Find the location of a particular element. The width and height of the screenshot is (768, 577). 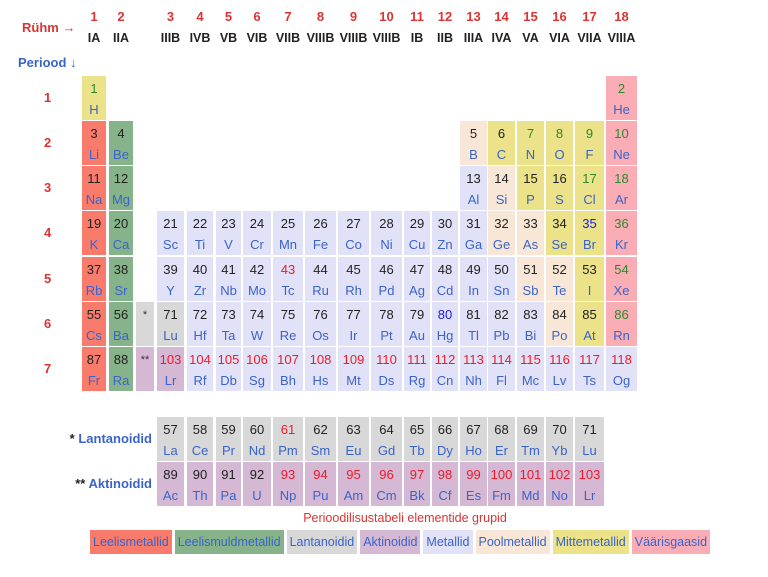

element-cell: 19 K is located at coordinates (94, 233).